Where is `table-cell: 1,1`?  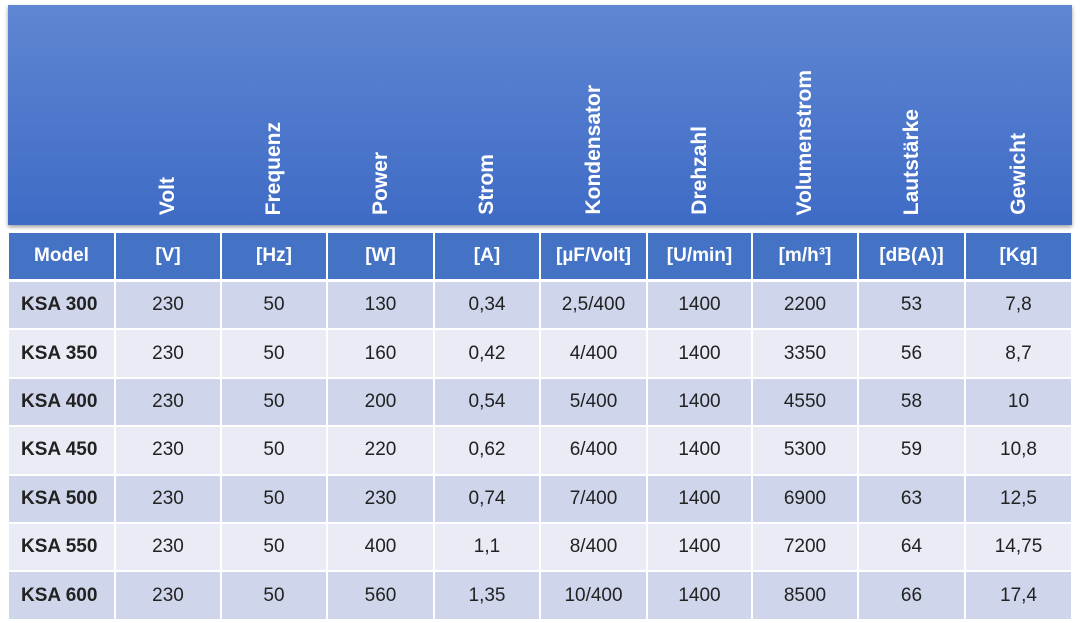 table-cell: 1,1 is located at coordinates (487, 547).